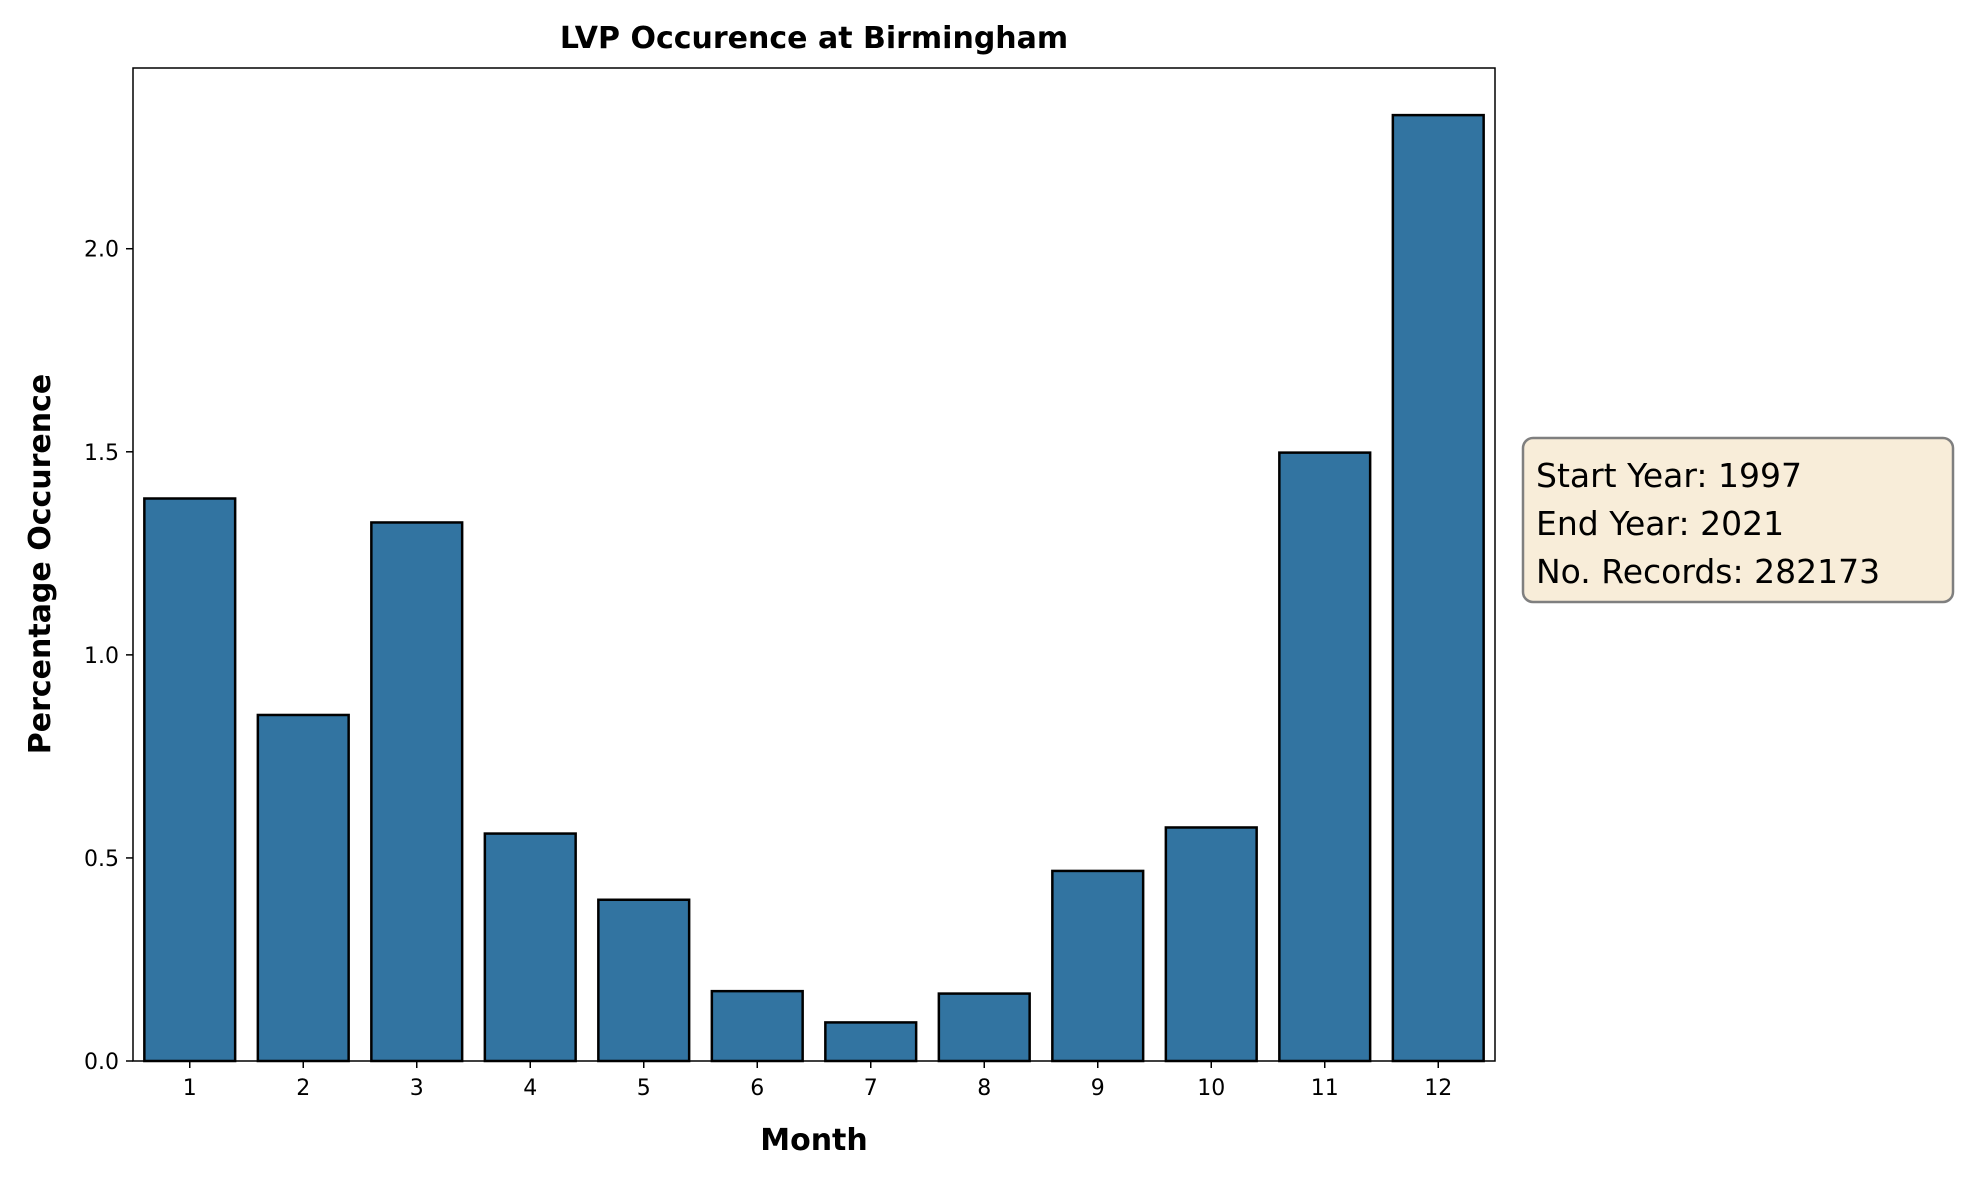 The width and height of the screenshot is (1961, 1179). What do you see at coordinates (101, 859) in the screenshot?
I see `y-tick-label: 0.5` at bounding box center [101, 859].